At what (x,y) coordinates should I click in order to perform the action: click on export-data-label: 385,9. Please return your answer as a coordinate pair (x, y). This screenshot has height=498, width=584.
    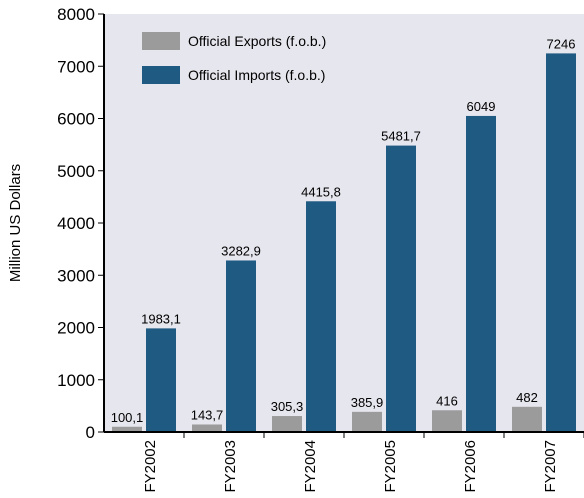
    Looking at the image, I should click on (367, 402).